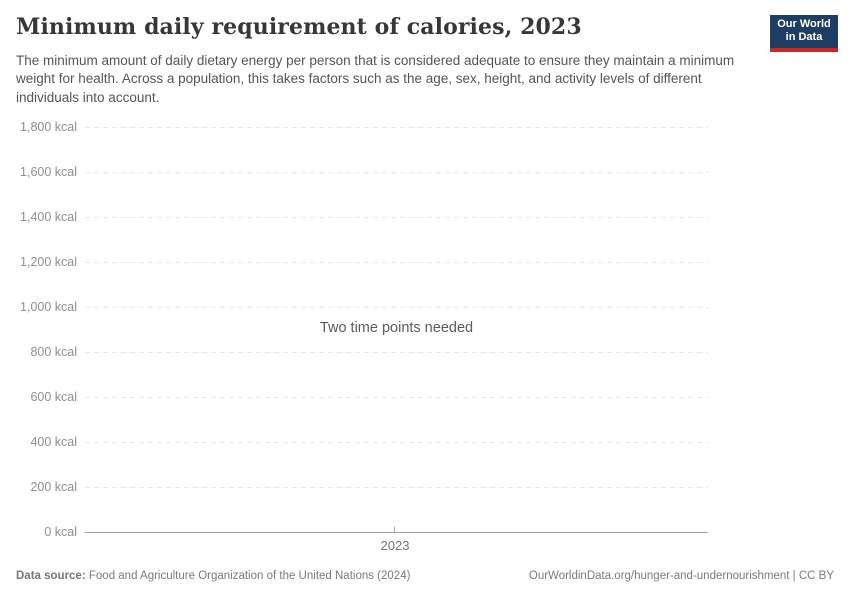 Image resolution: width=850 pixels, height=600 pixels. I want to click on y-axis-tick-label: 0 kcal, so click(60, 532).